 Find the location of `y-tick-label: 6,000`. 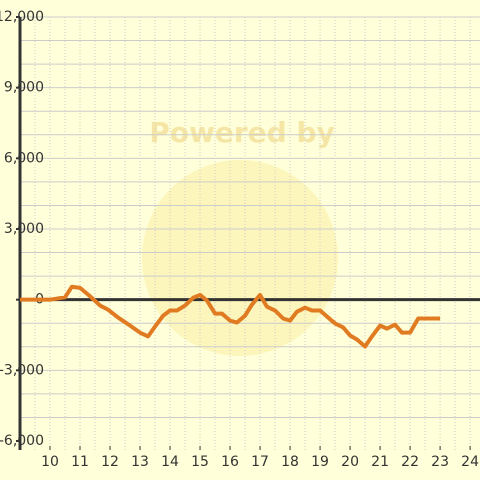

y-tick-label: 6,000 is located at coordinates (24, 158).